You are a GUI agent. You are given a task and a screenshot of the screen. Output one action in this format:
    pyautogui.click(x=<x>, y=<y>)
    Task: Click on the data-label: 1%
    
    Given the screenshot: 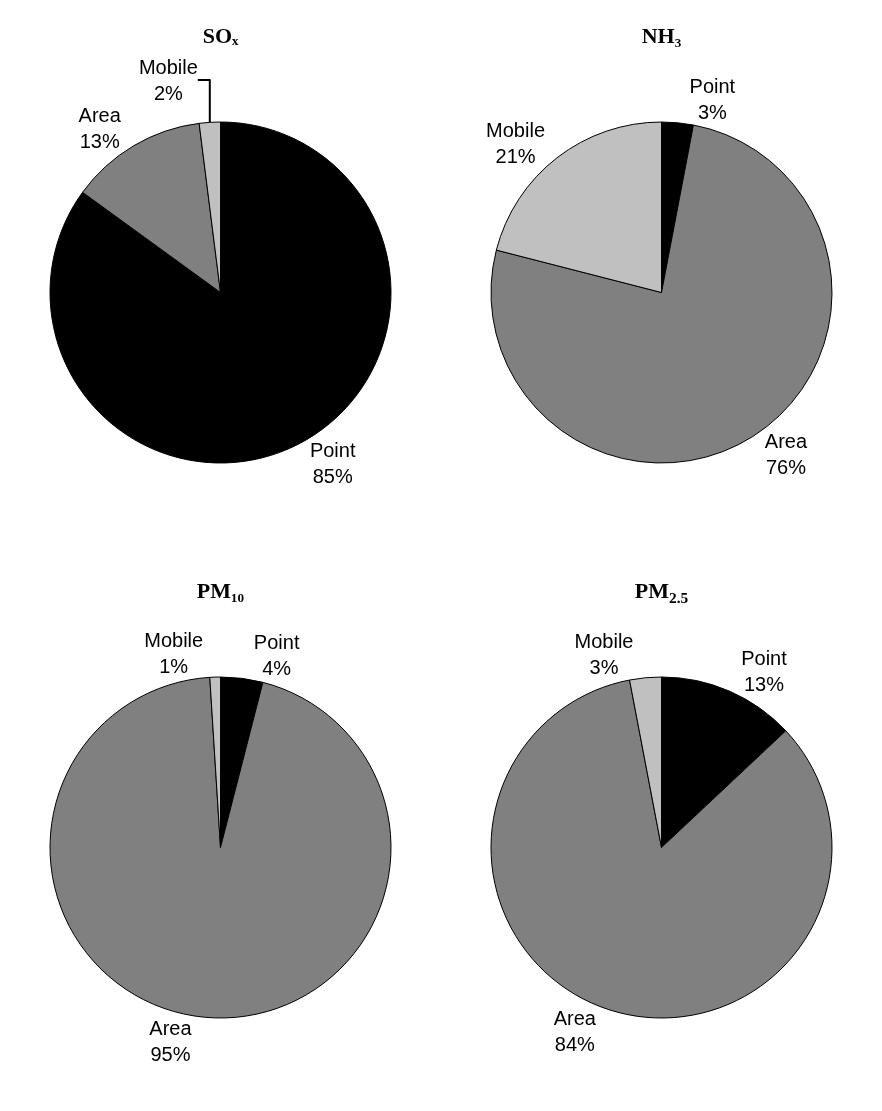 What is the action you would take?
    pyautogui.click(x=174, y=666)
    